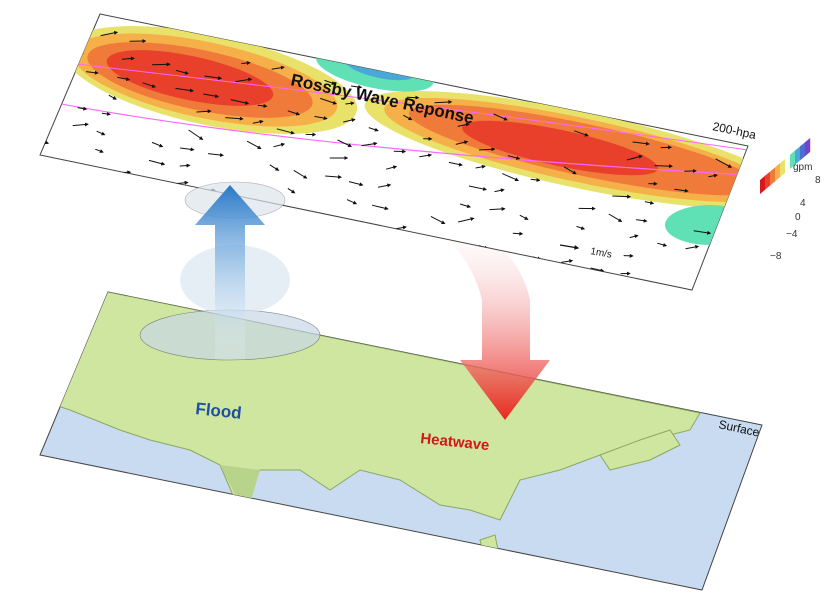 The height and width of the screenshot is (593, 831). What do you see at coordinates (802, 167) in the screenshot?
I see `colorbar-unit: gpm` at bounding box center [802, 167].